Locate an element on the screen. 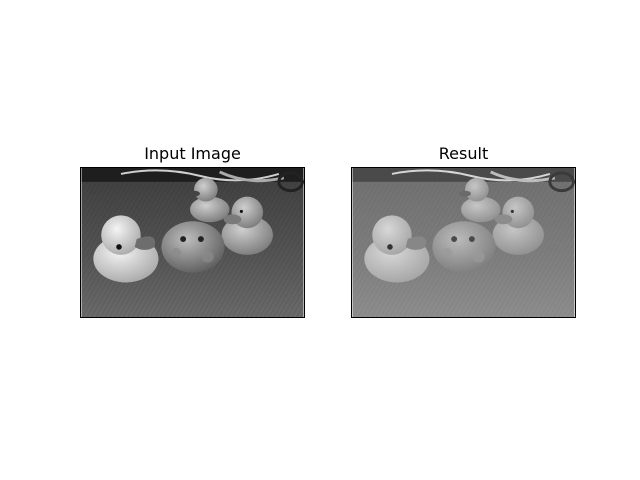 This screenshot has height=480, width=640. input-image-picture is located at coordinates (192, 242).